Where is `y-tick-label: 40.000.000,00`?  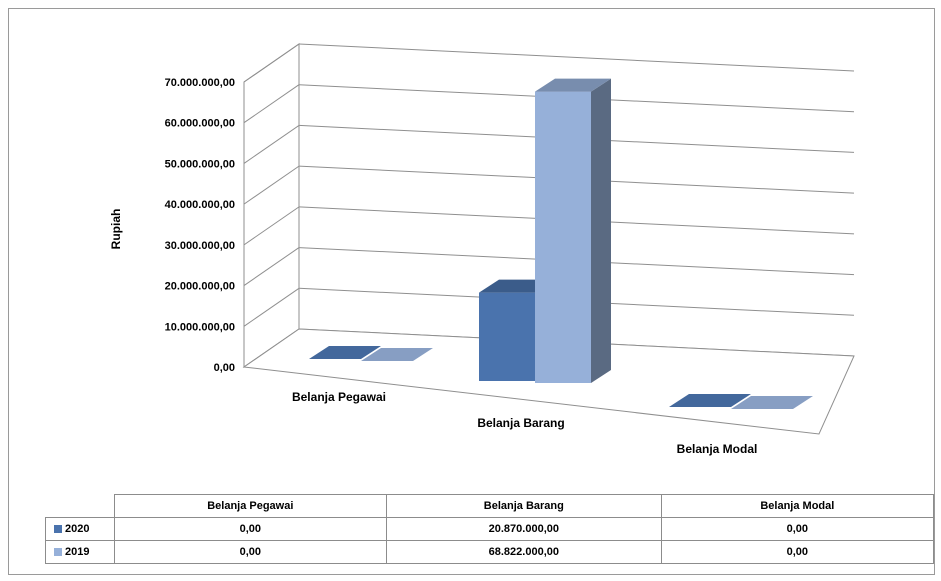
y-tick-label: 40.000.000,00 is located at coordinates (200, 205).